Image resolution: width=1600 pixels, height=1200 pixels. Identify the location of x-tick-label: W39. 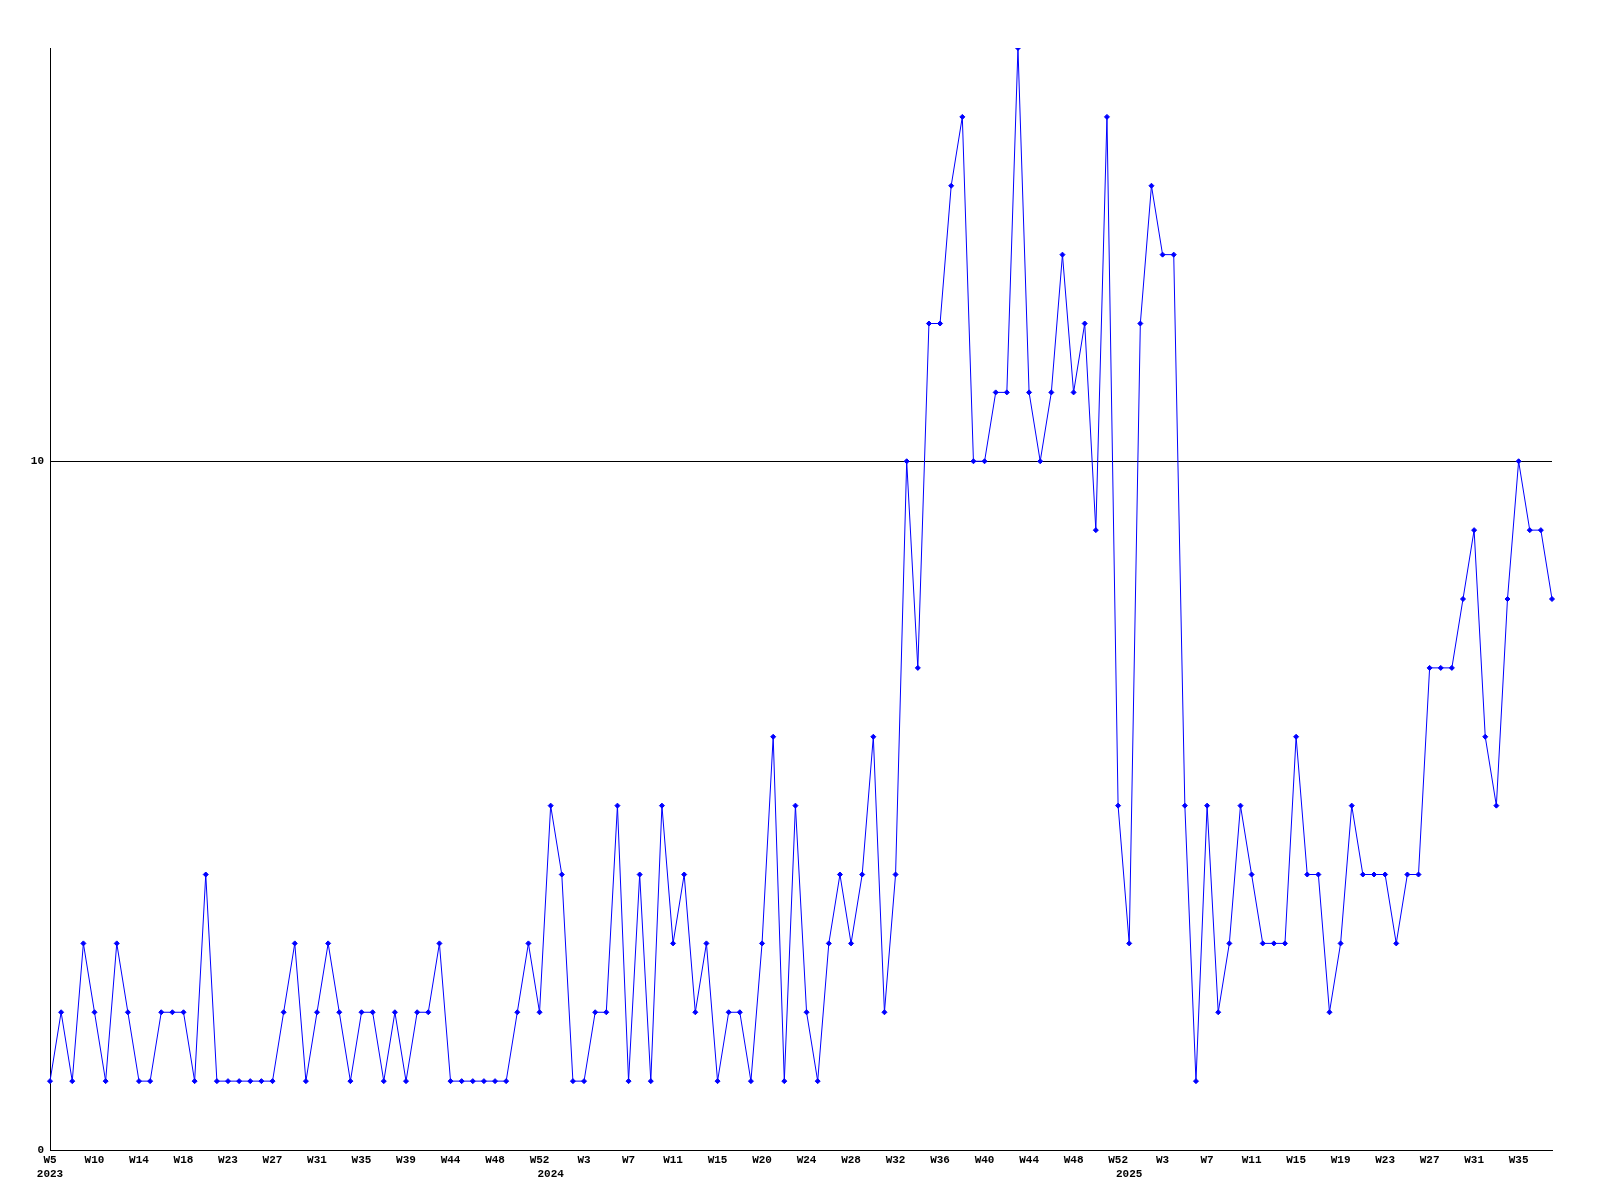
(406, 1160).